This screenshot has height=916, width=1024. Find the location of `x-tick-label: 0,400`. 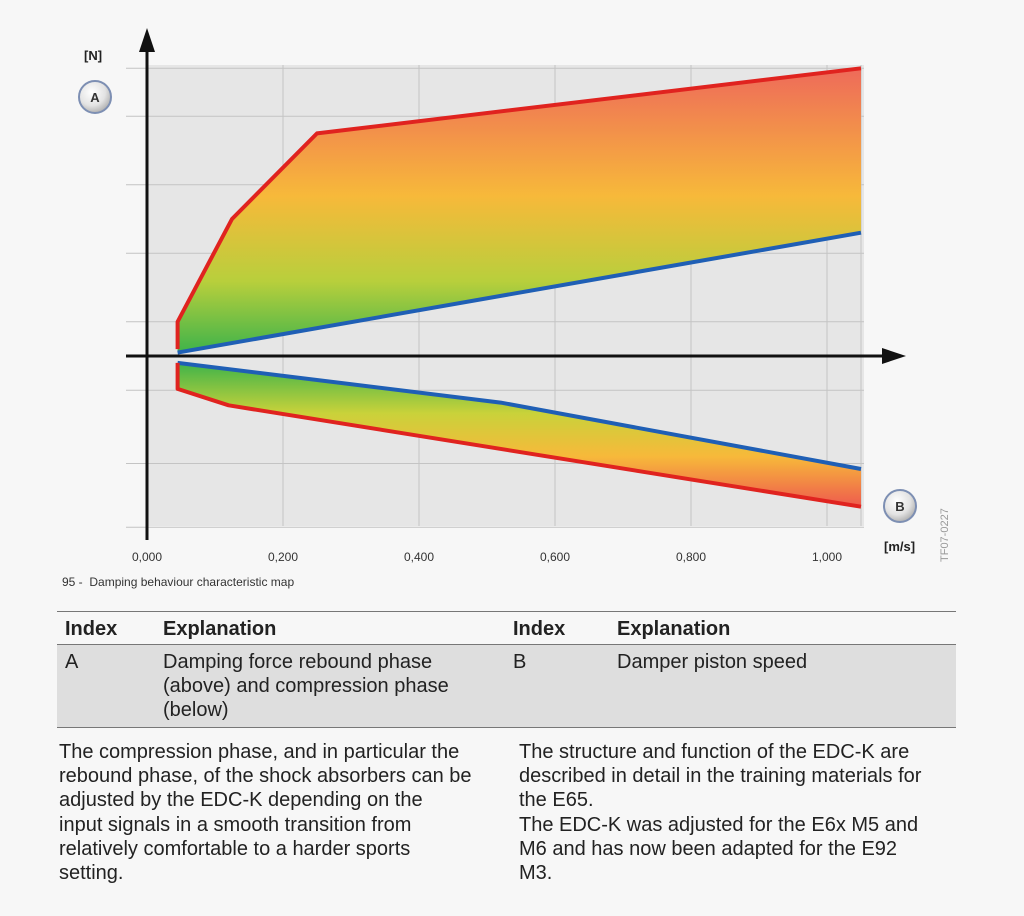

x-tick-label: 0,400 is located at coordinates (419, 557).